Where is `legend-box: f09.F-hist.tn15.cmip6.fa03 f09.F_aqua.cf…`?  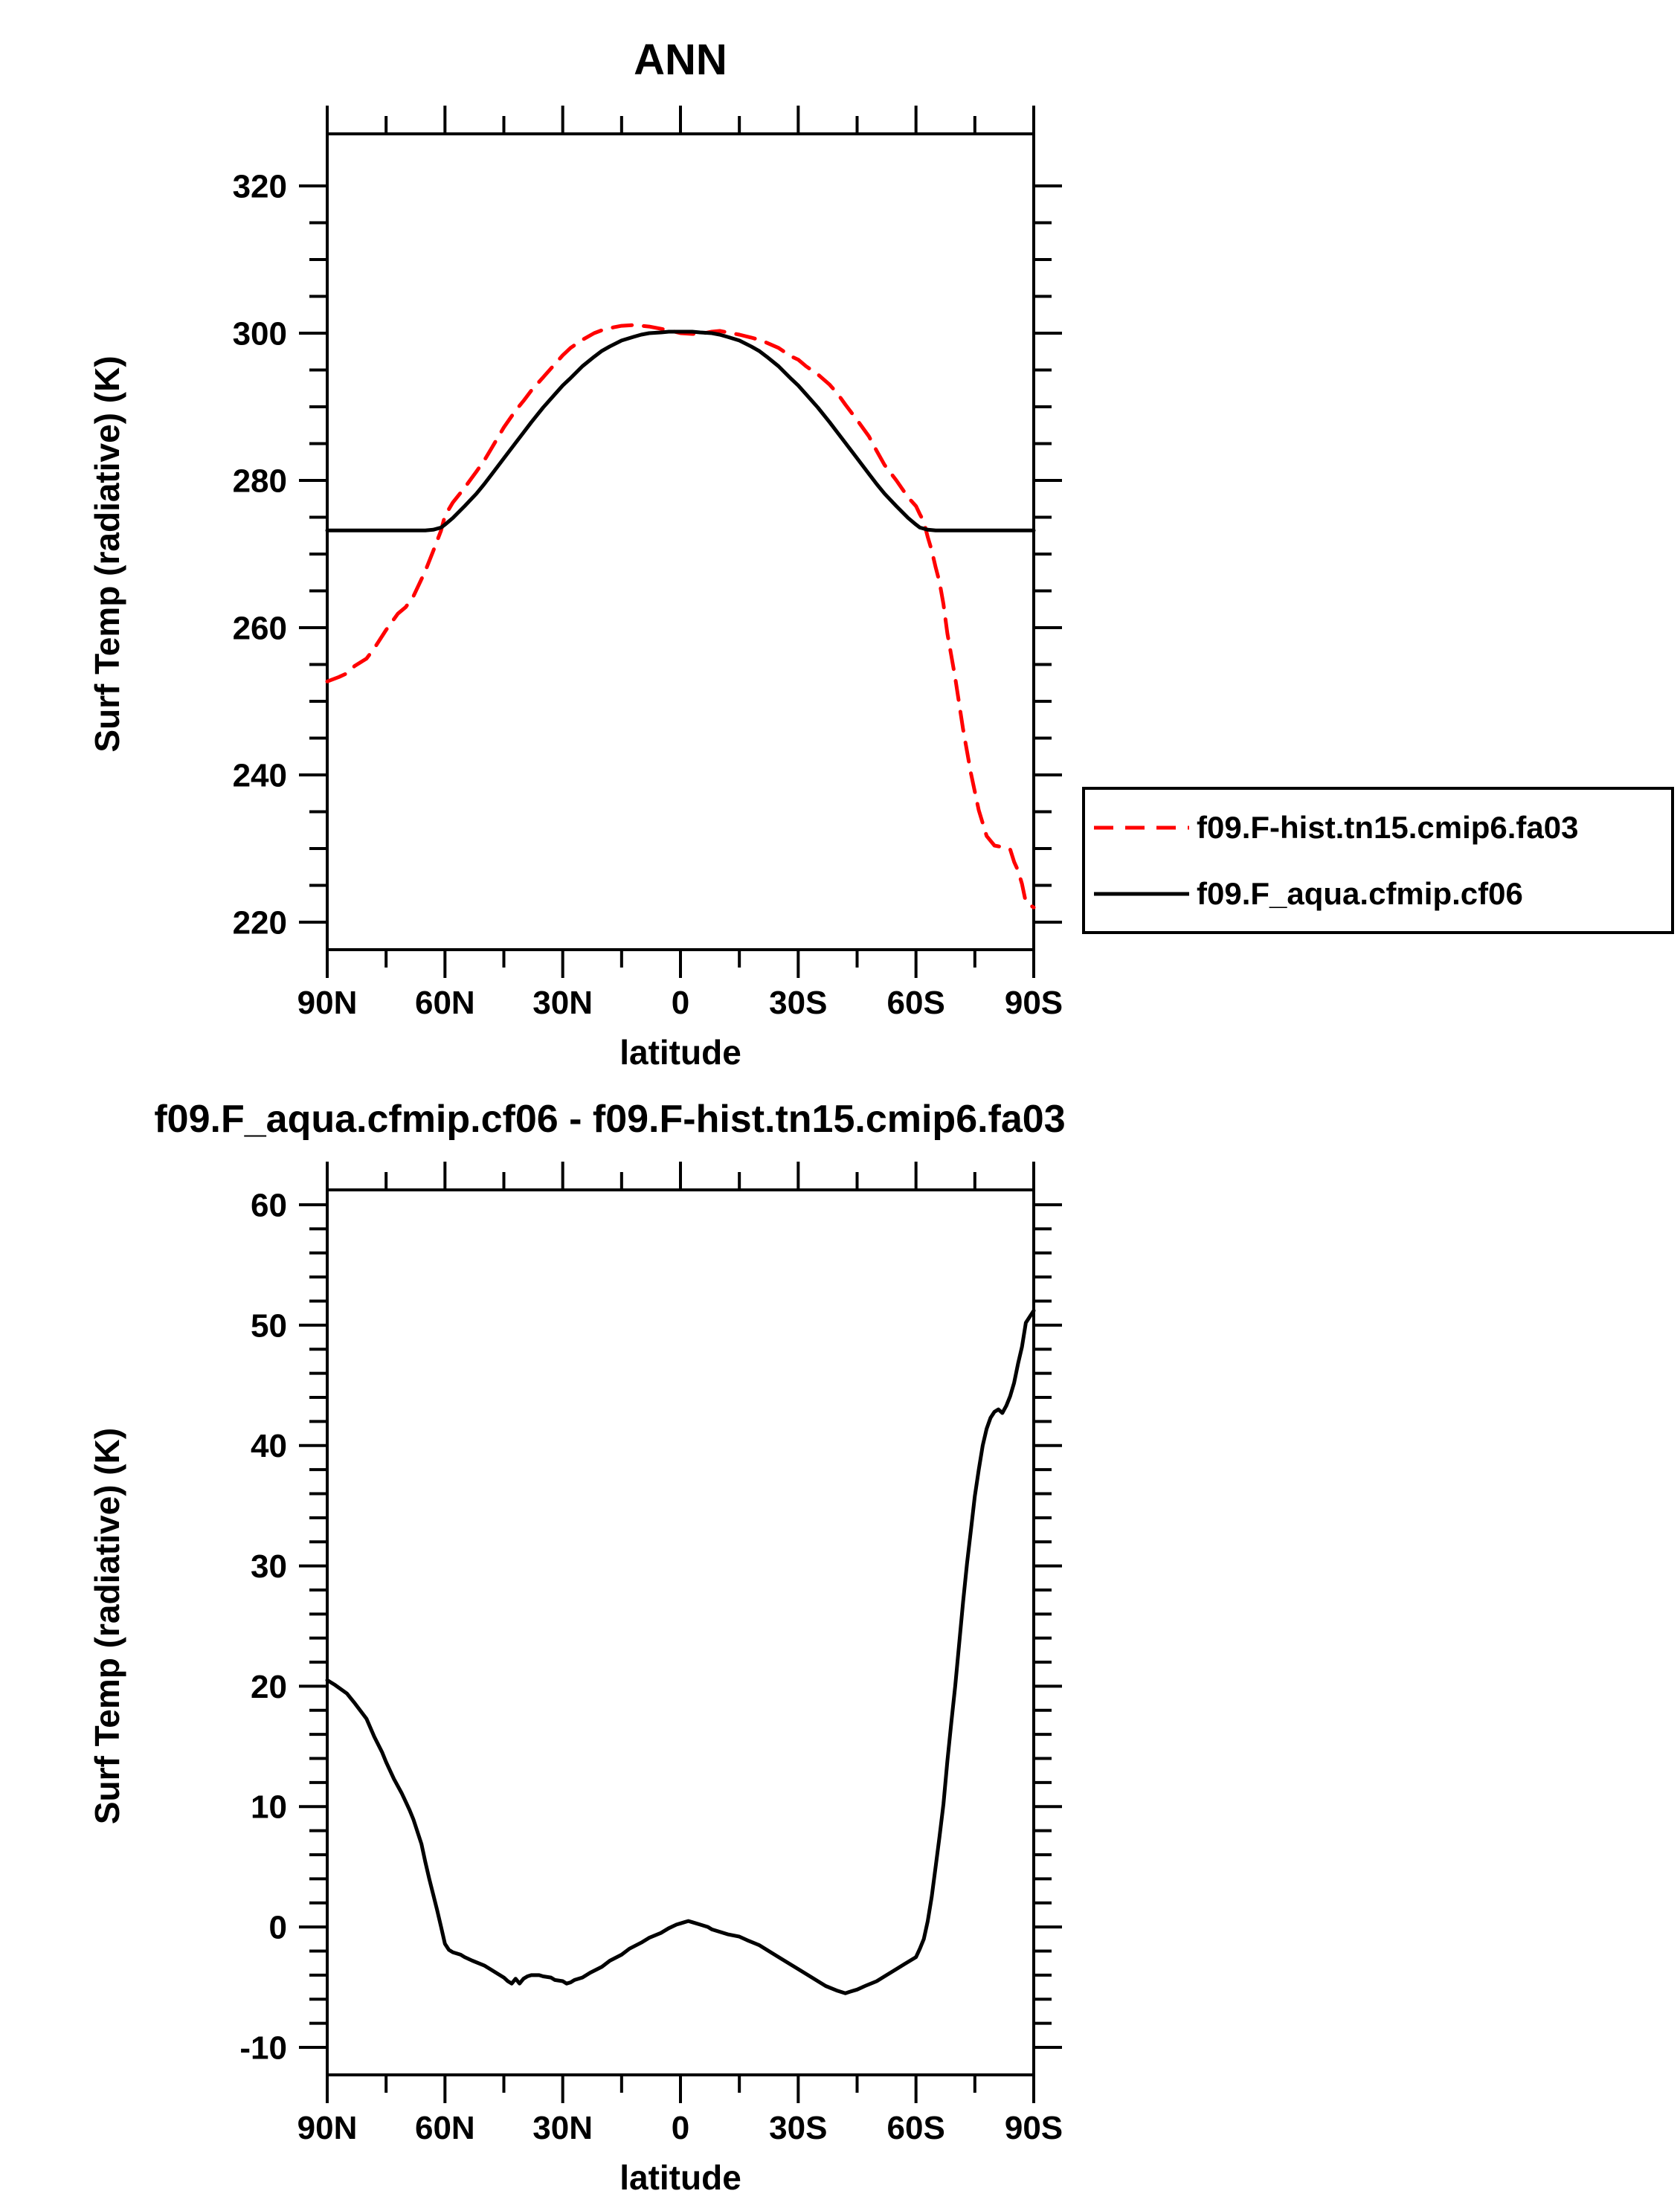
legend-box: f09.F-hist.tn15.cmip6.fa03 f09.F_aqua.cf… is located at coordinates (1378, 860).